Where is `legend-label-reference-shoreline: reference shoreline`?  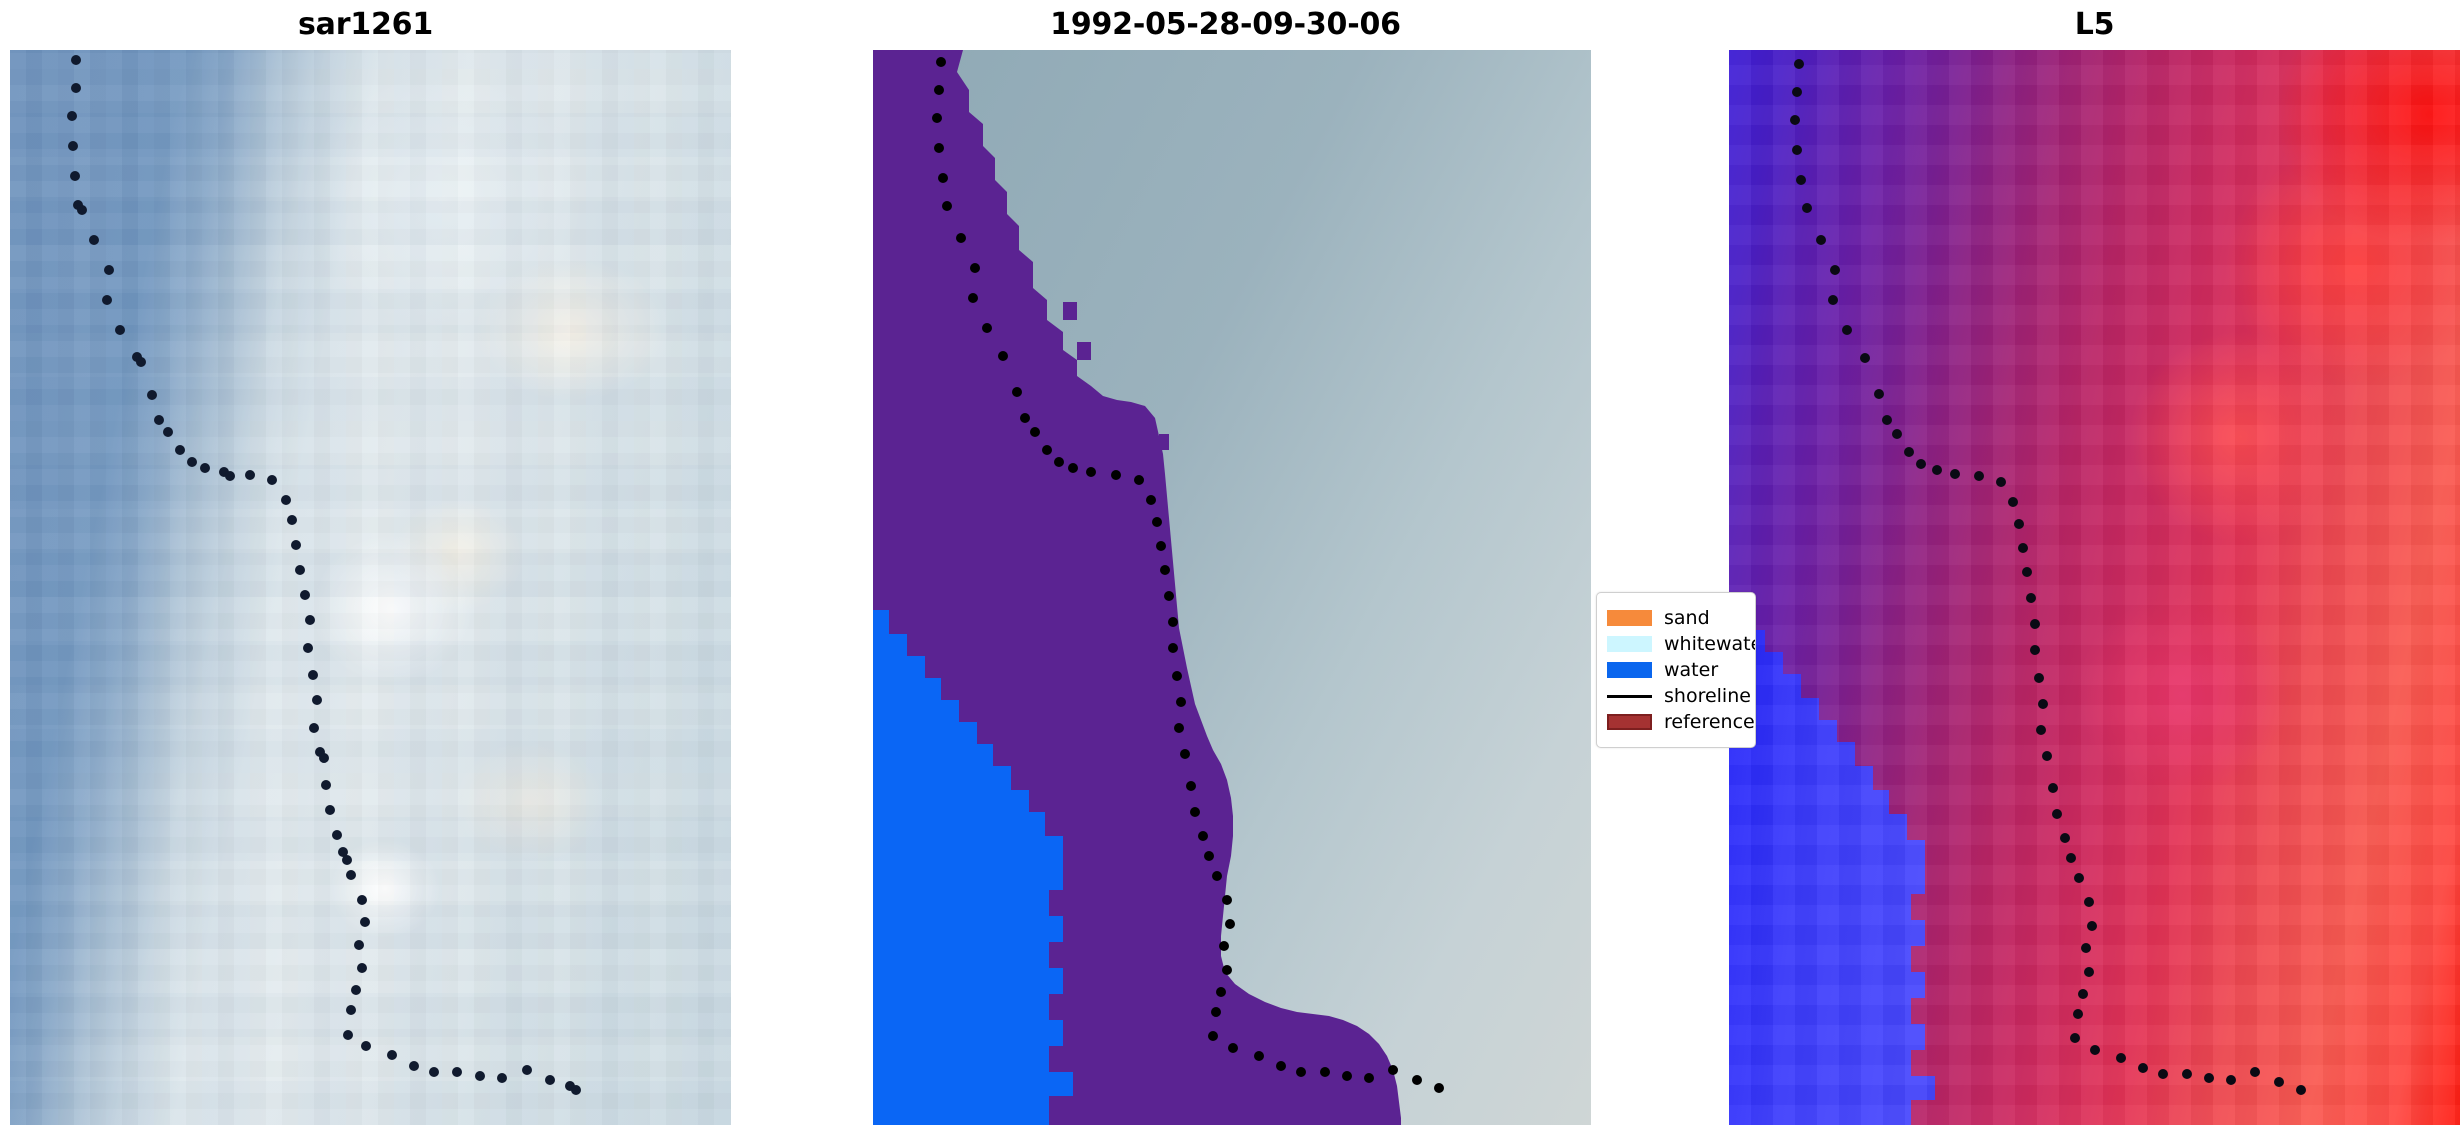 legend-label-reference-shoreline: reference shoreline is located at coordinates (1709, 722).